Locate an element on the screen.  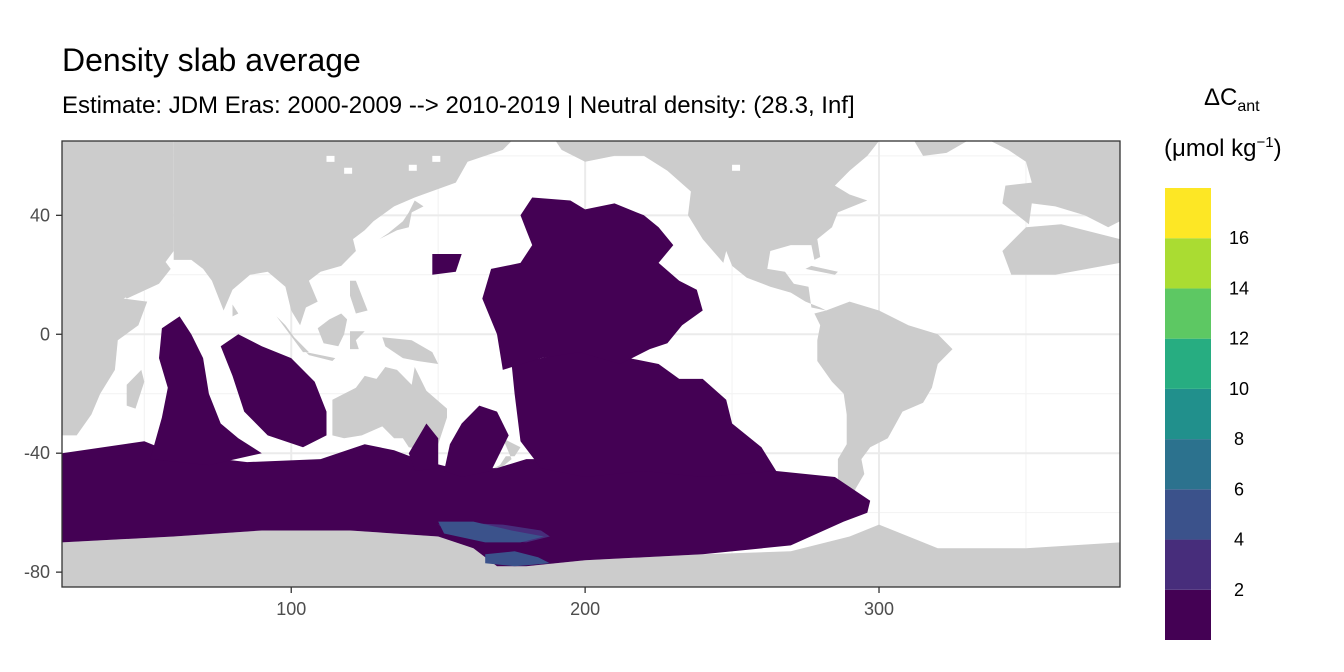
cuba-land is located at coordinates (821, 270).